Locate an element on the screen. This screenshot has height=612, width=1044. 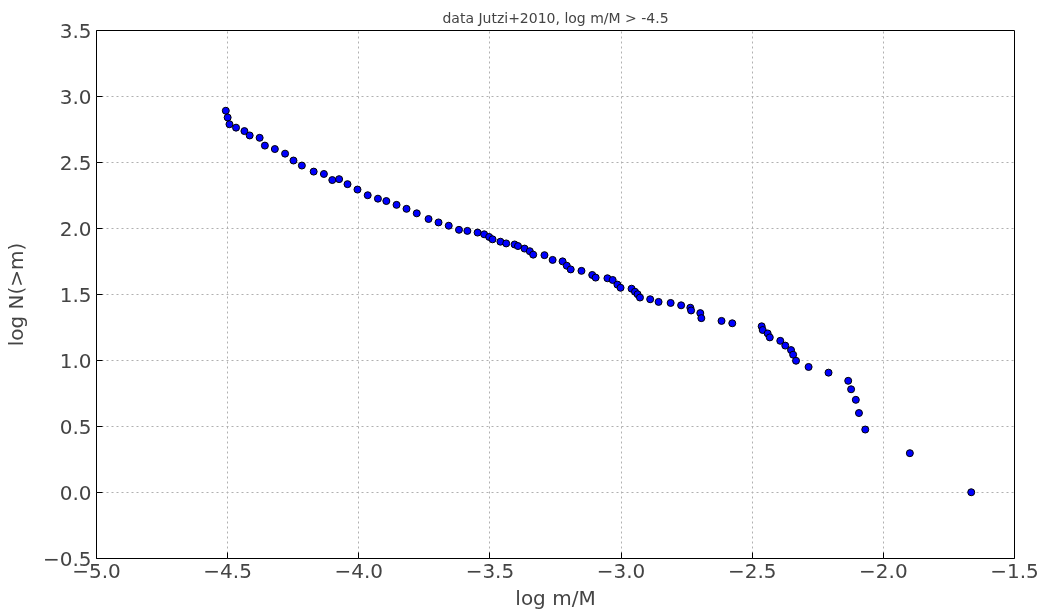
y-tick-label: 3.5 is located at coordinates (75, 30).